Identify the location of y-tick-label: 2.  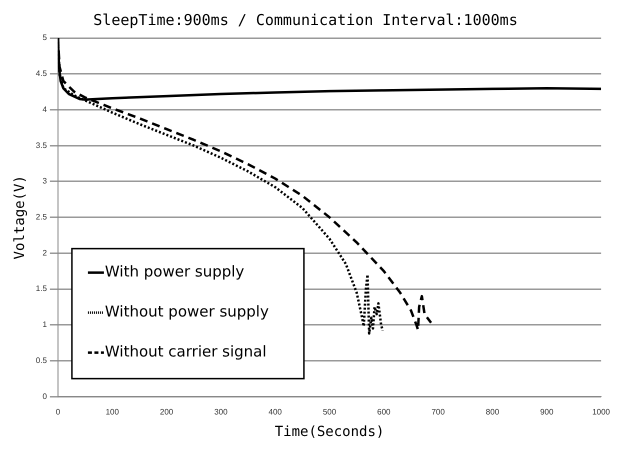
(45, 253).